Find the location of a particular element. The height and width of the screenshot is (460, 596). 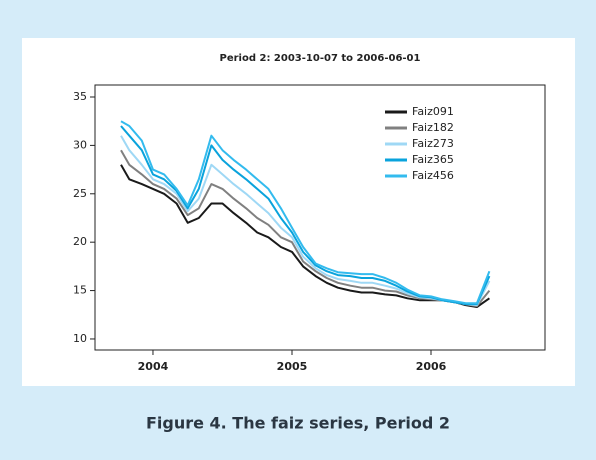

y-tick-label: 10 is located at coordinates (80, 338).